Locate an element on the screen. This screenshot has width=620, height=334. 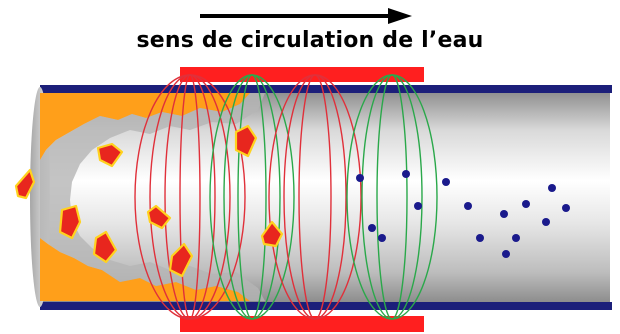
clamp-bottom is located at coordinates (302, 324).